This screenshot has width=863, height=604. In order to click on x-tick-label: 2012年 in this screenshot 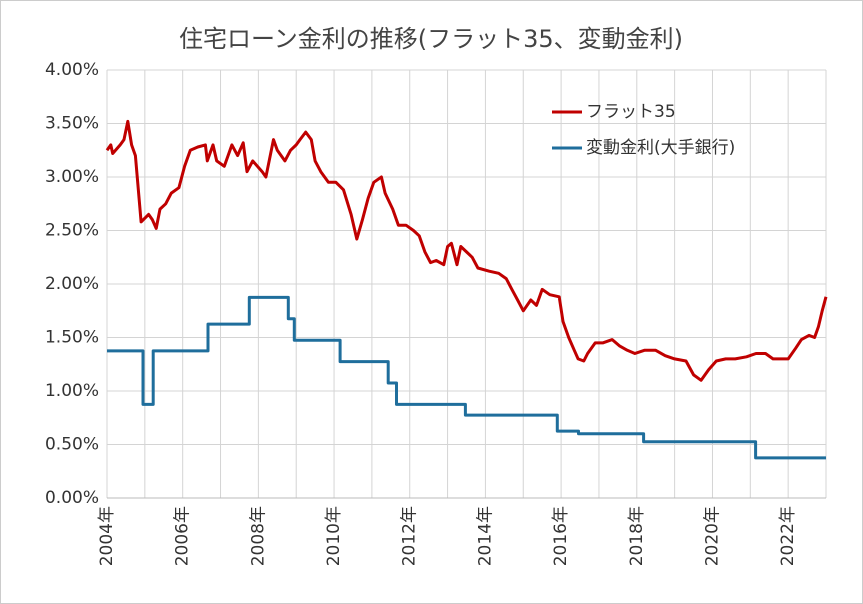, I will do `click(410, 536)`.